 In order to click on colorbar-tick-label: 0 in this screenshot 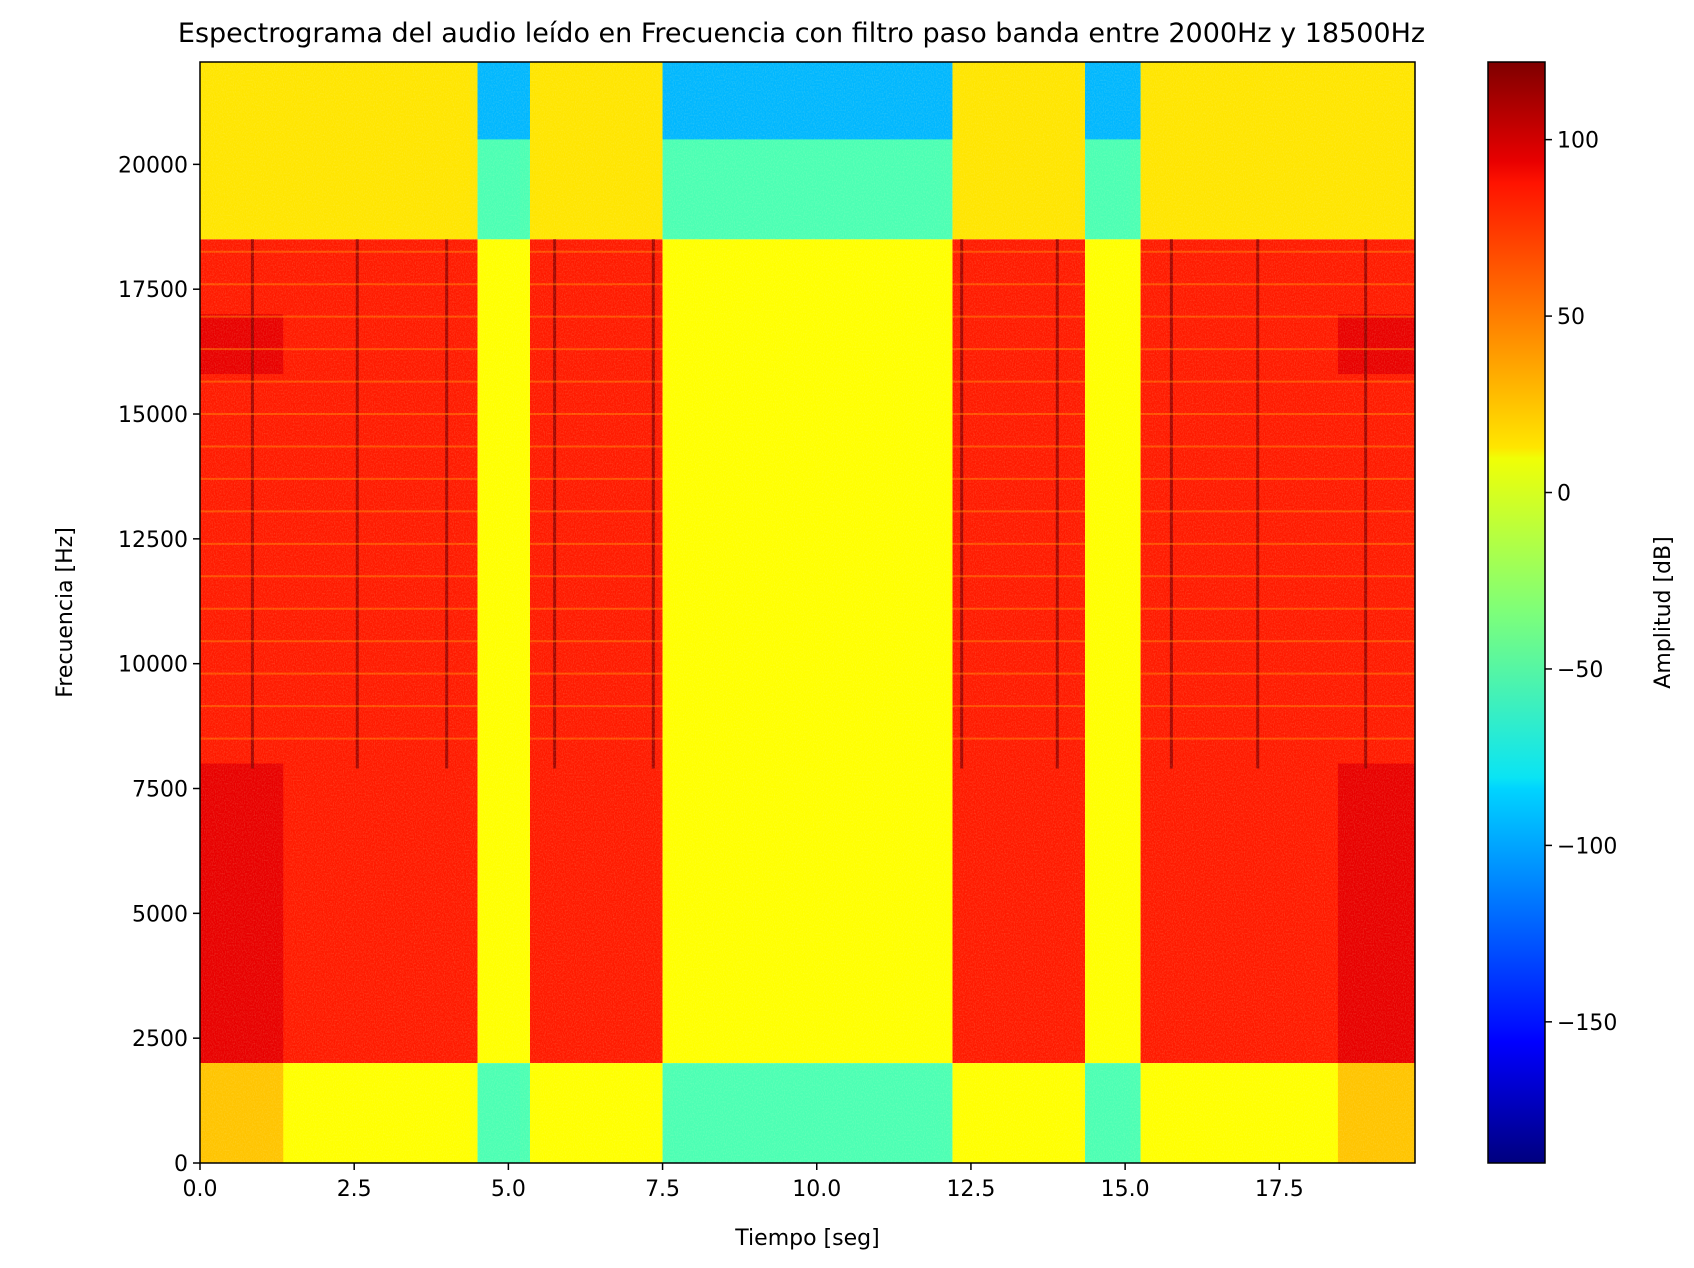, I will do `click(1564, 494)`.